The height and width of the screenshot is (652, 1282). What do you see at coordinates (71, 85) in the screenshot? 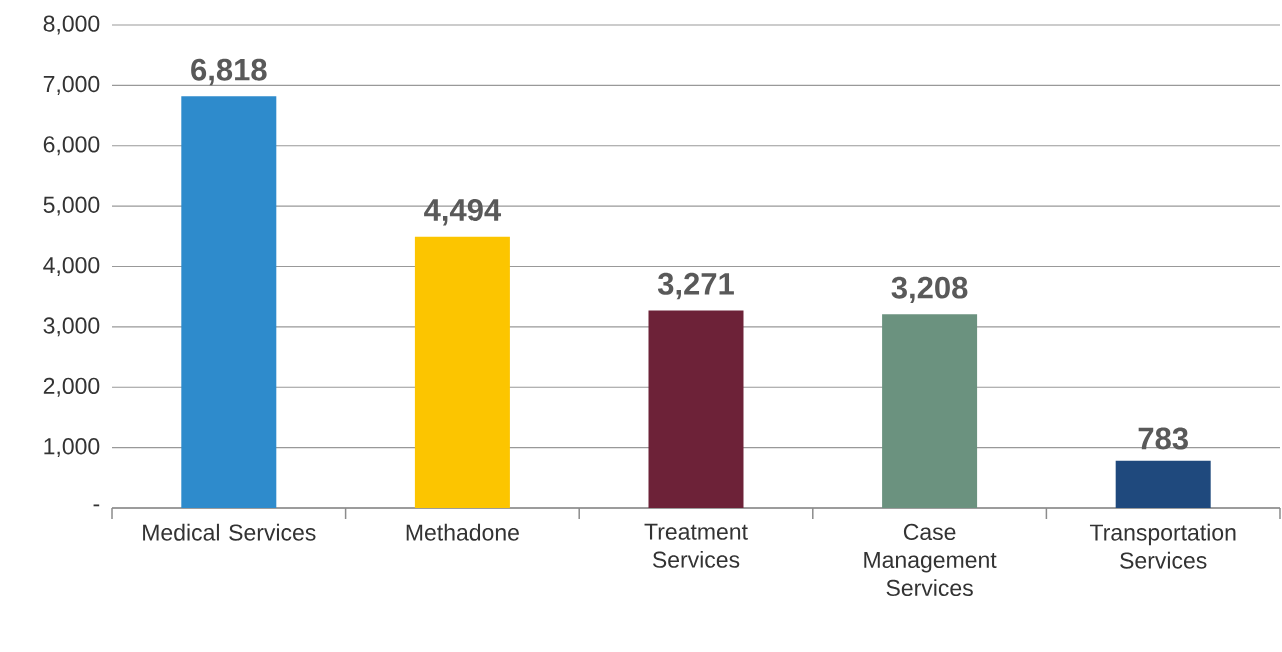
I see `y-tick-label: 7,000` at bounding box center [71, 85].